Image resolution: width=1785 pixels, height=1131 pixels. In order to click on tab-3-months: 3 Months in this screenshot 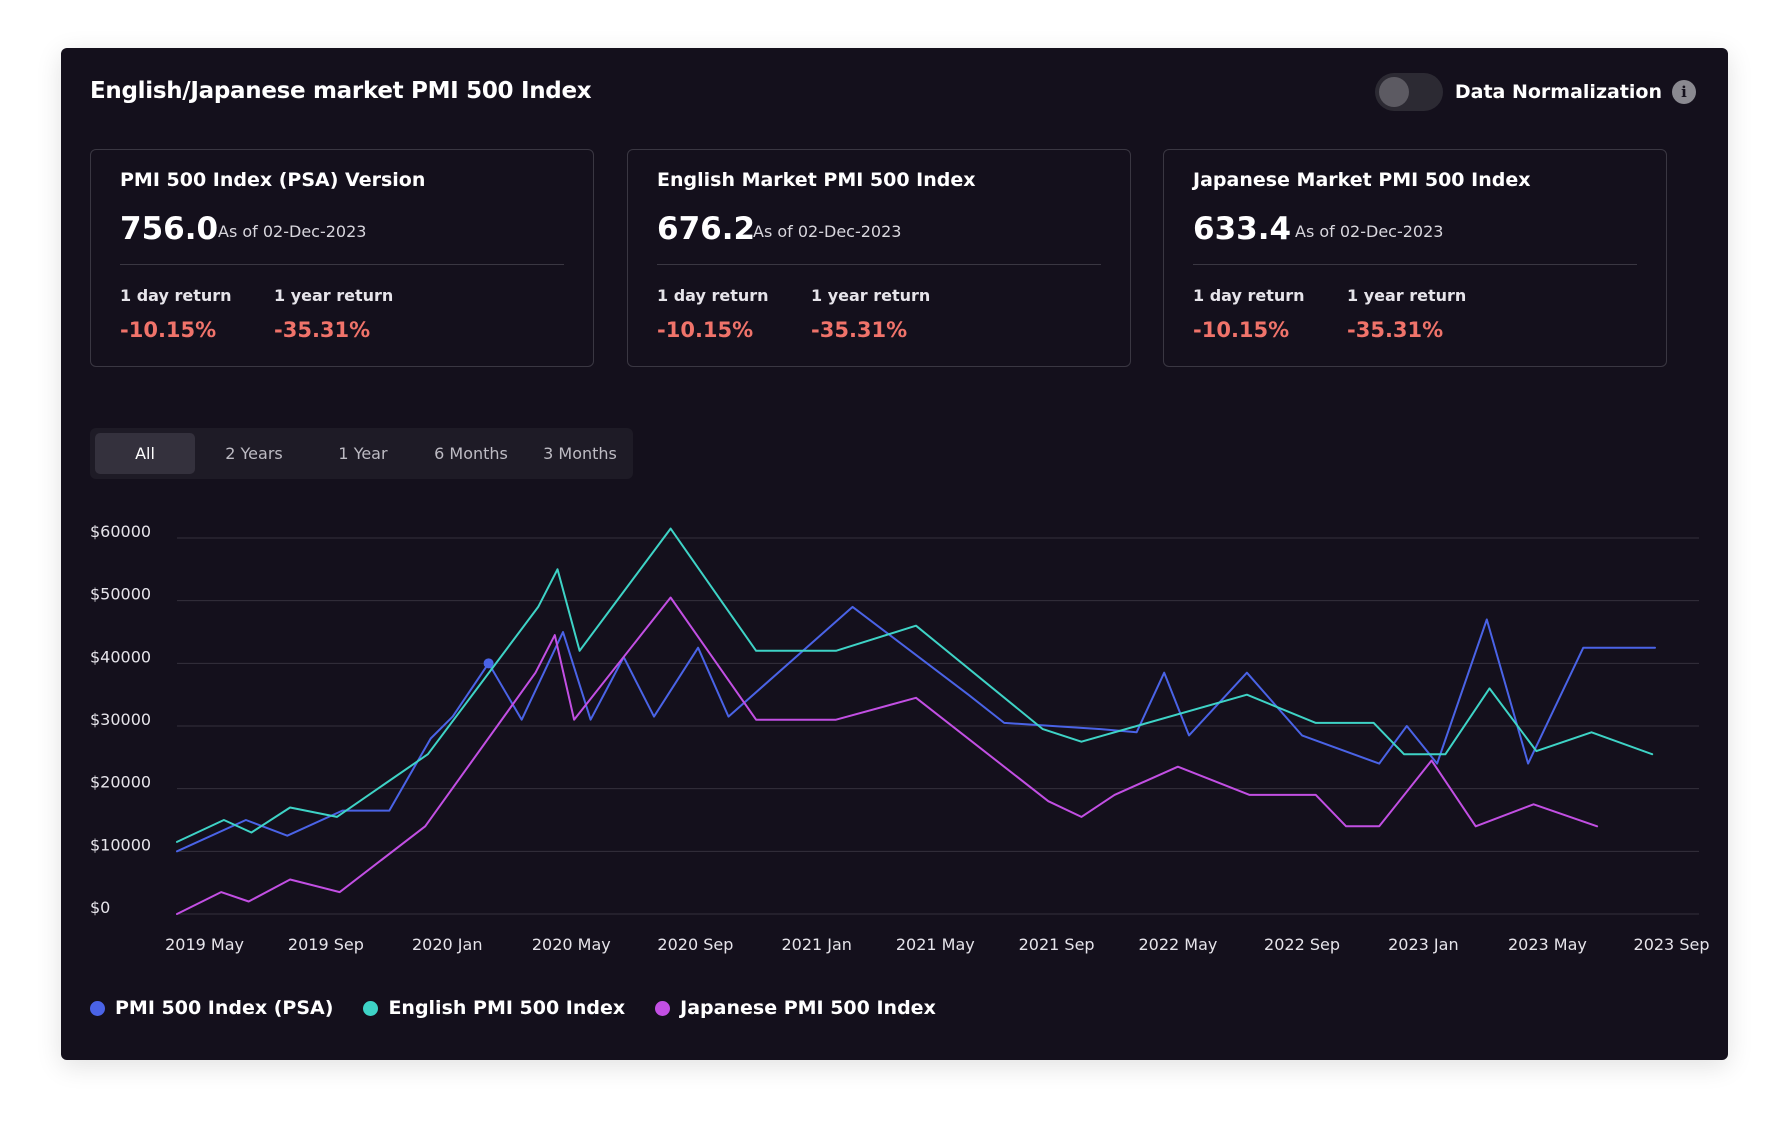, I will do `click(580, 453)`.